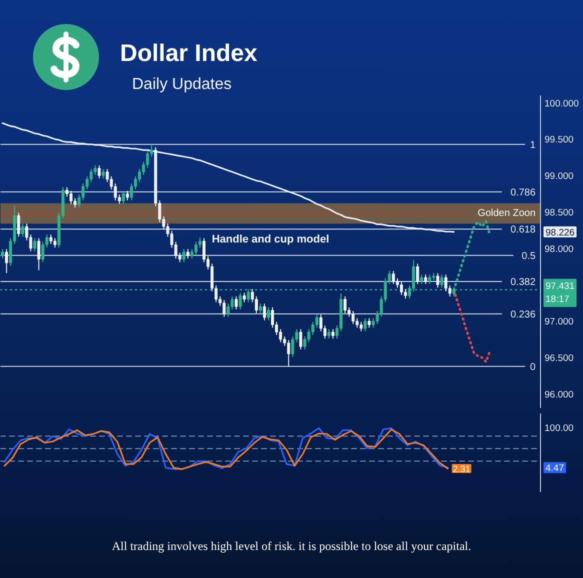  What do you see at coordinates (507, 213) in the screenshot?
I see `band-label: Golden Zoon` at bounding box center [507, 213].